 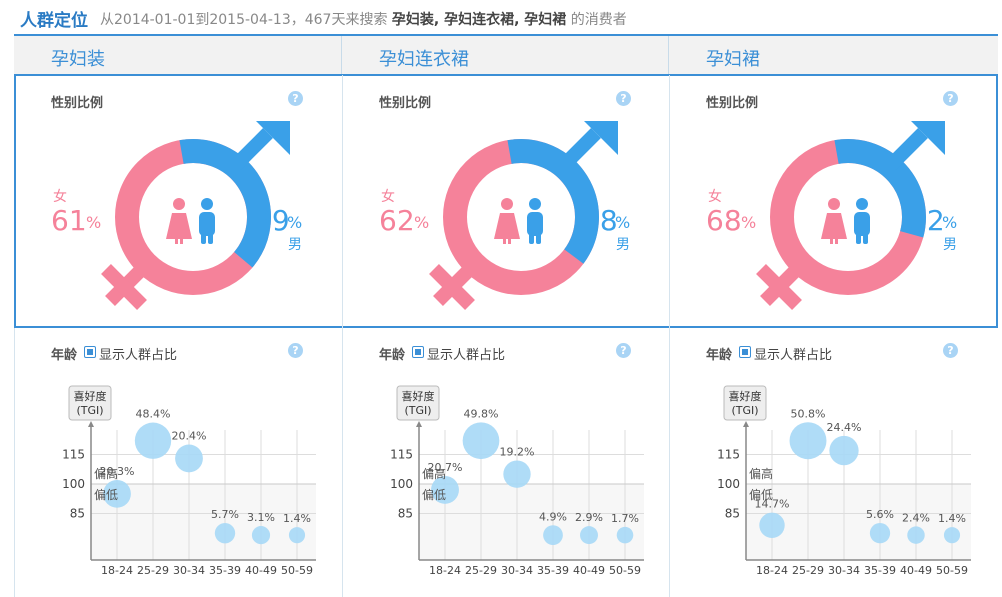 What do you see at coordinates (106, 494) in the screenshot?
I see `low-label: 偏低` at bounding box center [106, 494].